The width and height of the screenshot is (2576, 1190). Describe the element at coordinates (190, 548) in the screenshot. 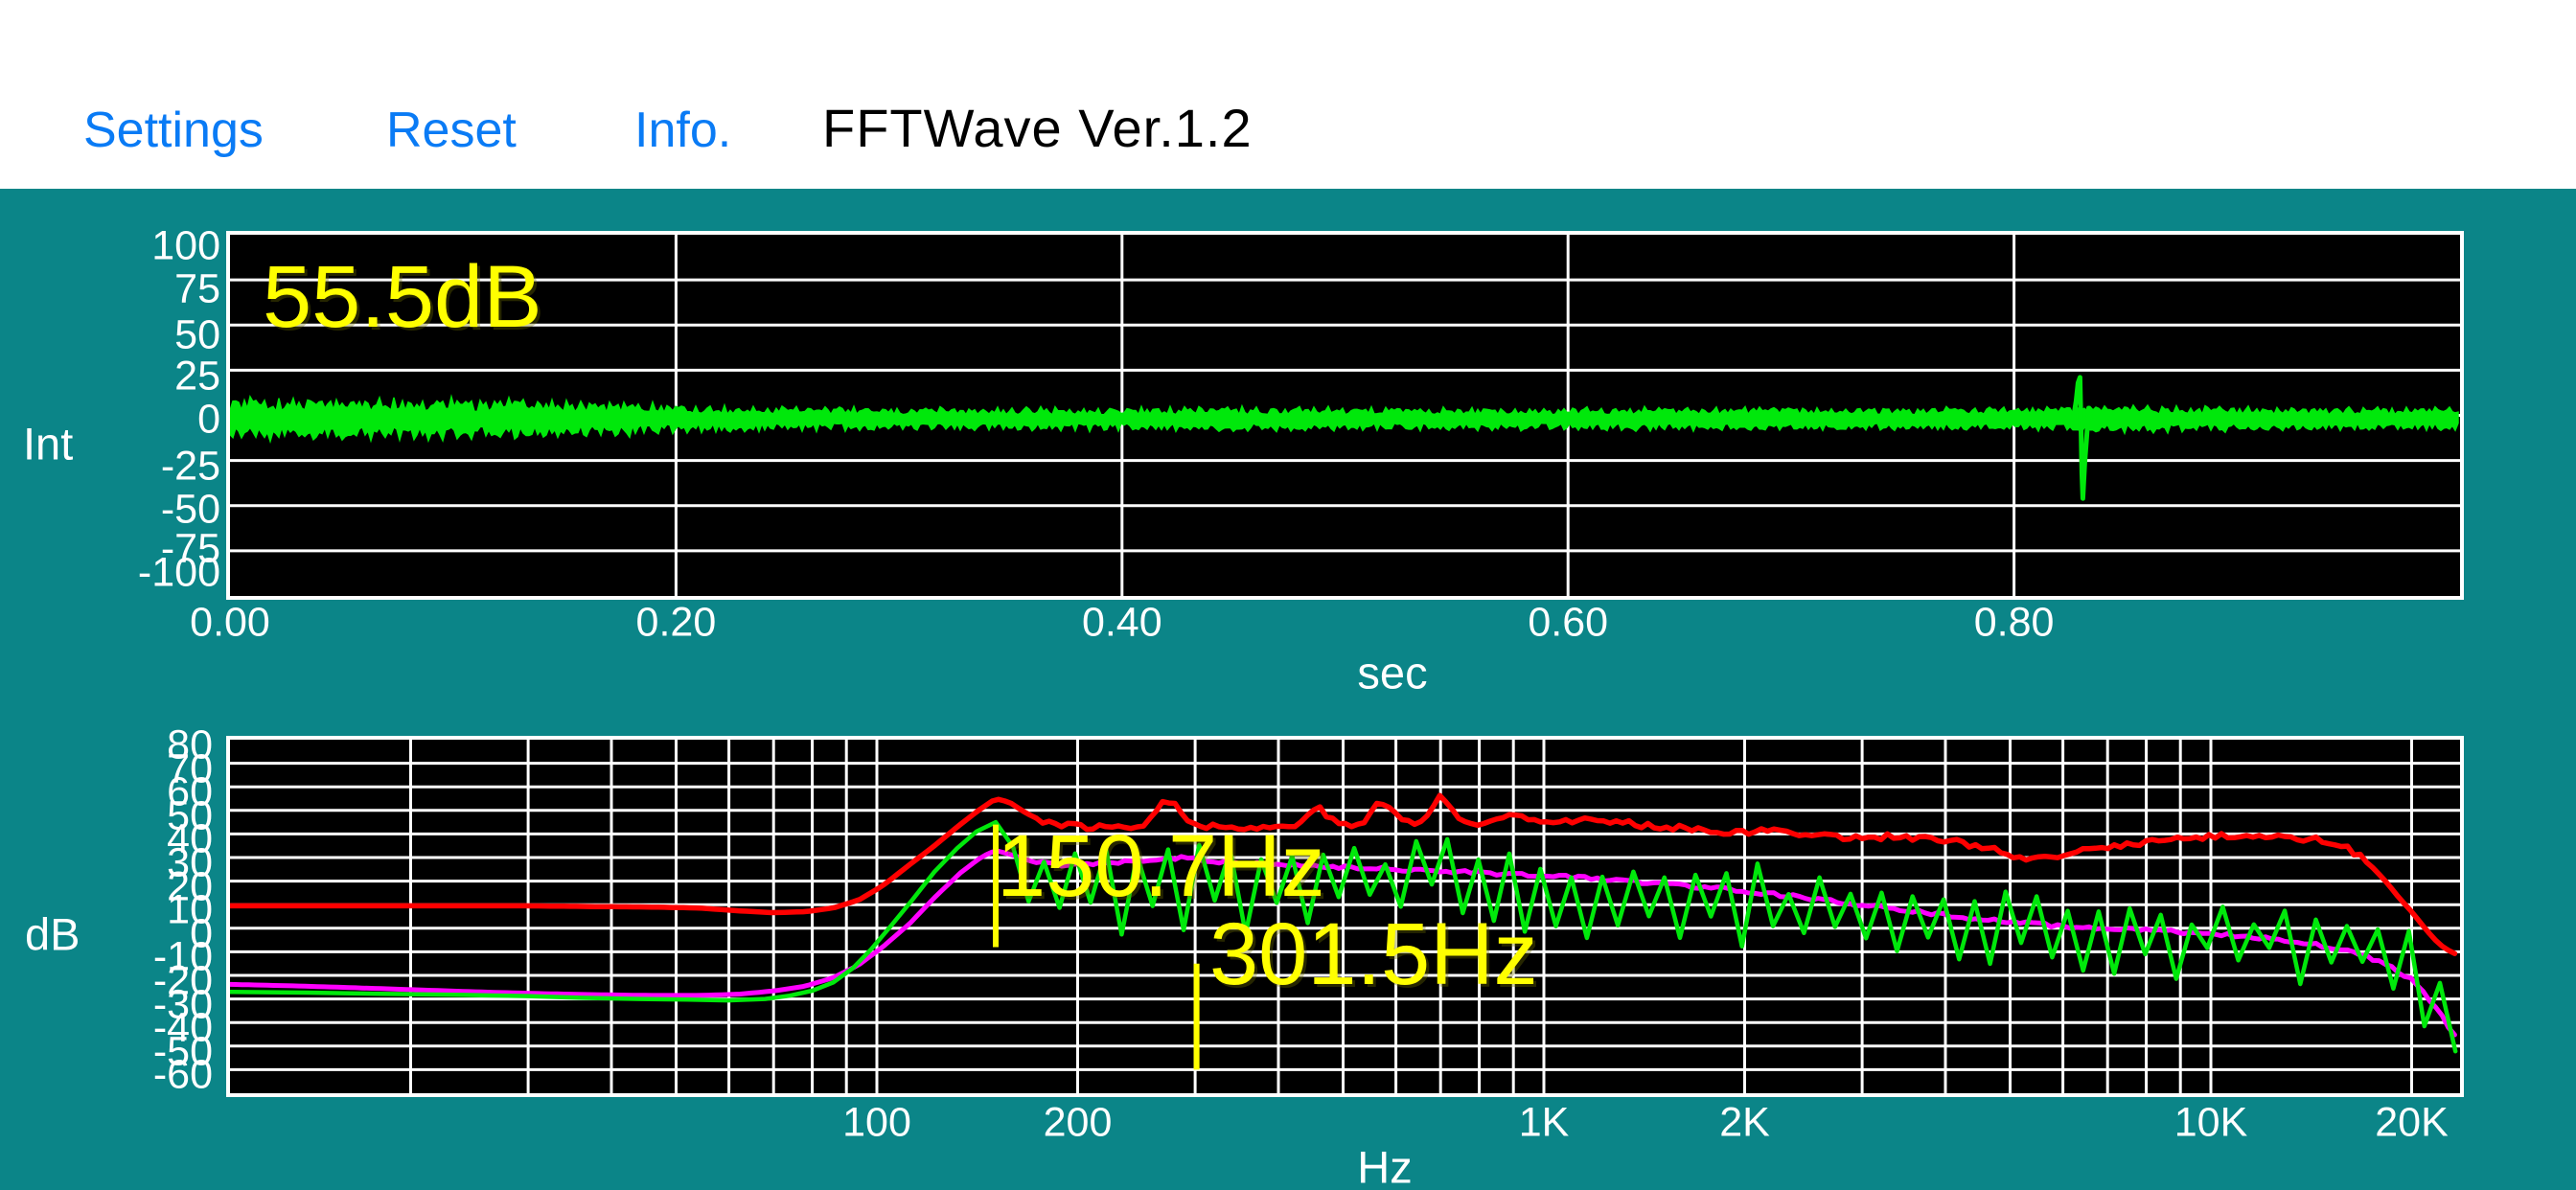

I see `axis-tick-label: -75` at that location.